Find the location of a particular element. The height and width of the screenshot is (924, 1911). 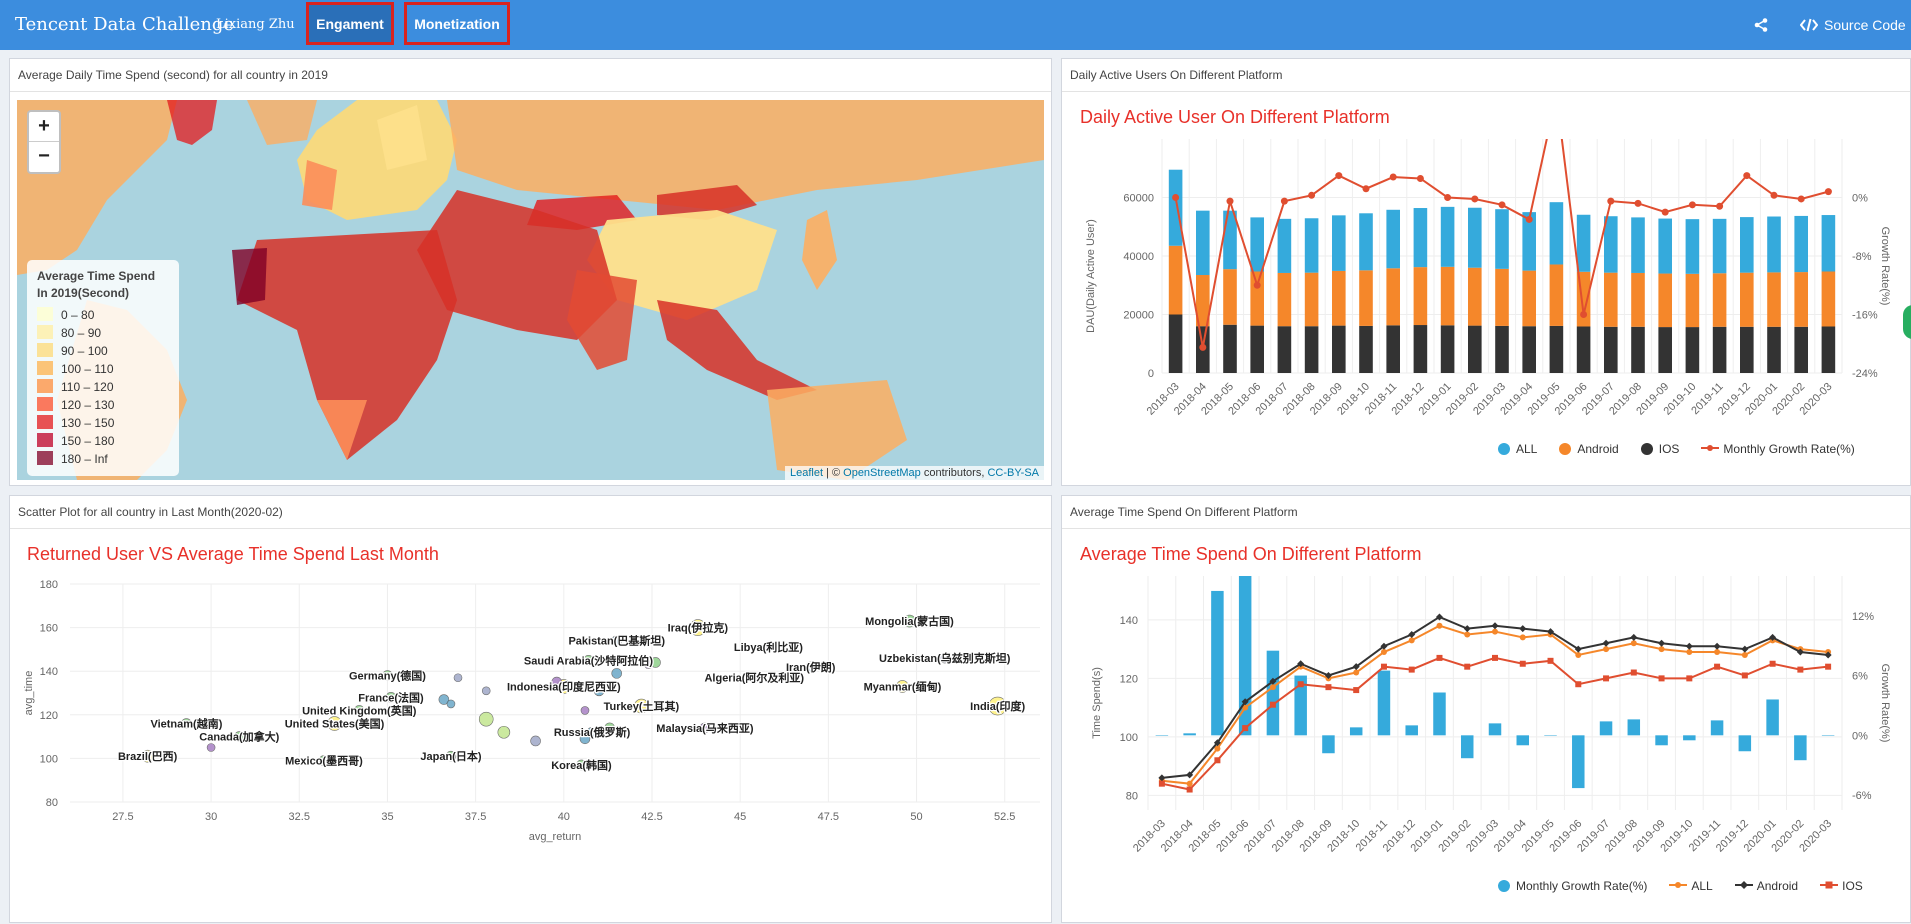

map-legend-item: 80 – 90 is located at coordinates (103, 333).